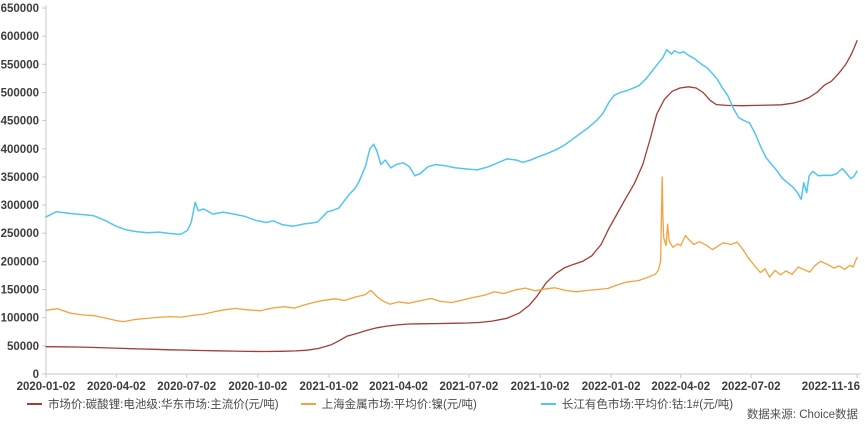  I want to click on x-axis-tick-label: 2020-04-02, so click(116, 386).